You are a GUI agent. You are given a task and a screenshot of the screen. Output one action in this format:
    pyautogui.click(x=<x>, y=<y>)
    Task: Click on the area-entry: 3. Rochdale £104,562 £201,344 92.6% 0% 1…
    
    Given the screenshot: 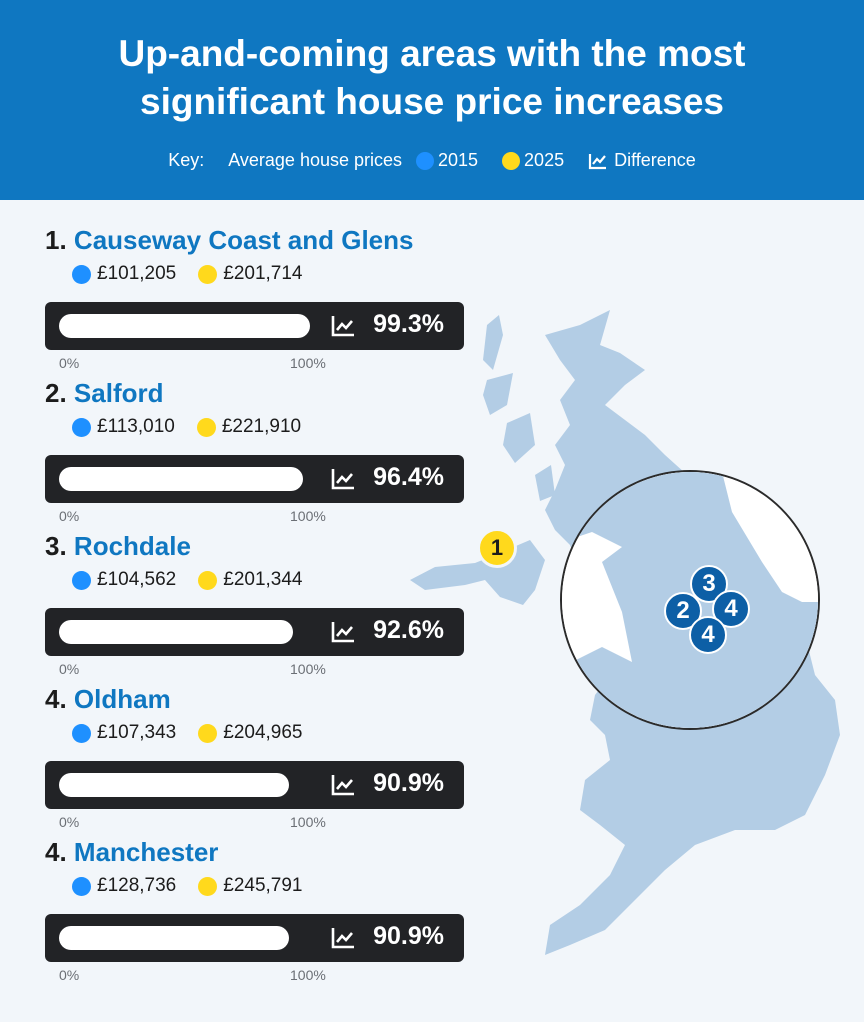 What is the action you would take?
    pyautogui.click(x=240, y=606)
    